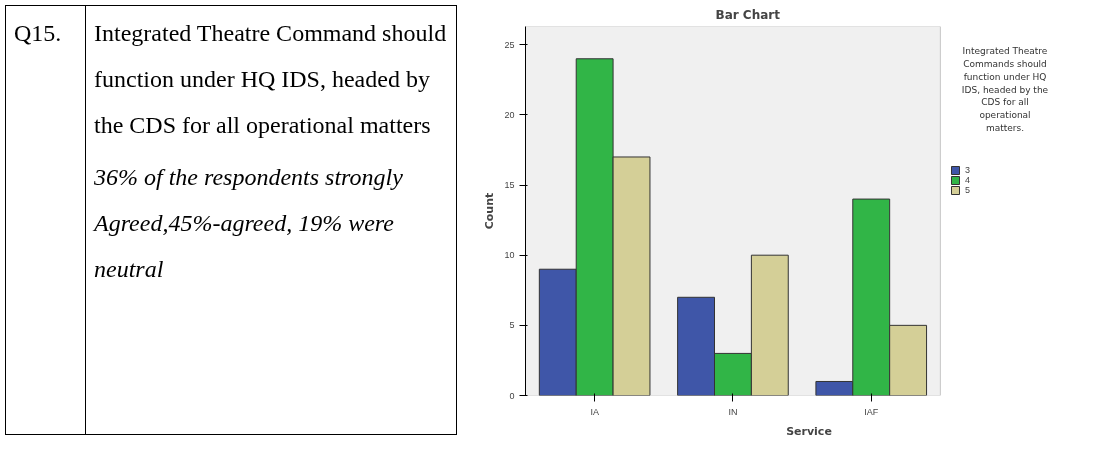 The height and width of the screenshot is (450, 1097). I want to click on x-tick-label: IAF, so click(871, 411).